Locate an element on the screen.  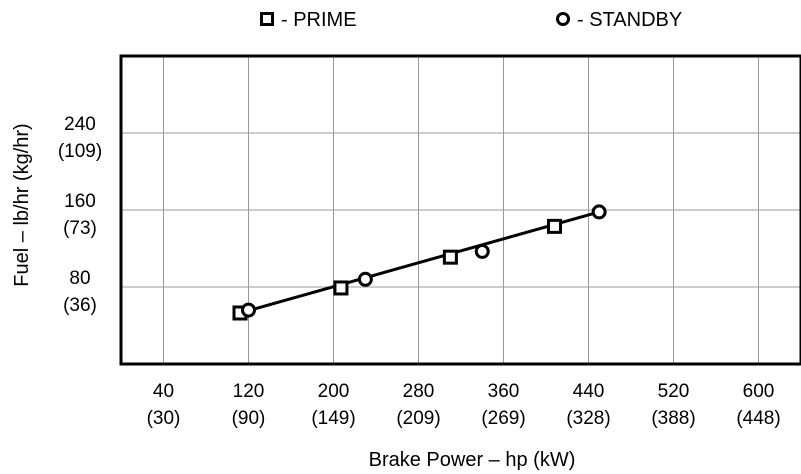
y-axis-title: Fuel – lb/hr (kg/hr) is located at coordinates (22, 204).